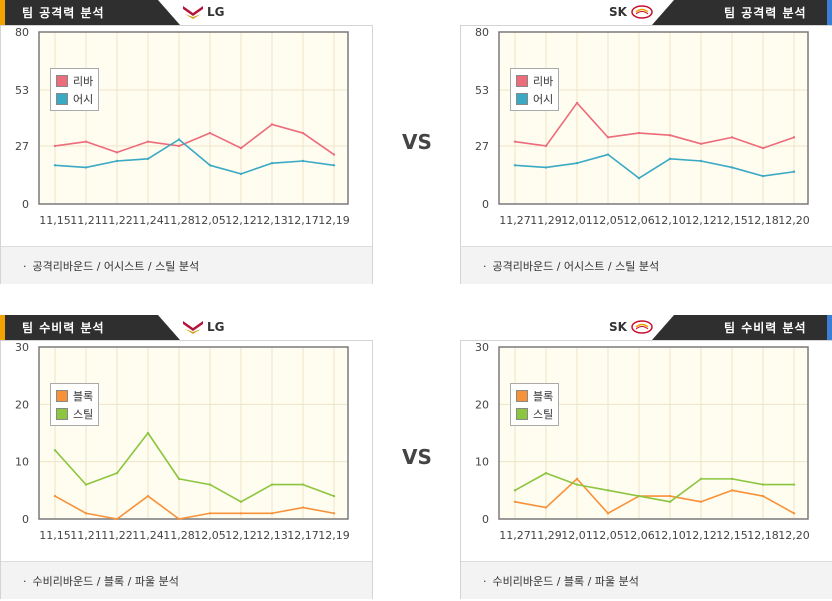 The image size is (832, 601). I want to click on legend-label: 스틸, so click(83, 414).